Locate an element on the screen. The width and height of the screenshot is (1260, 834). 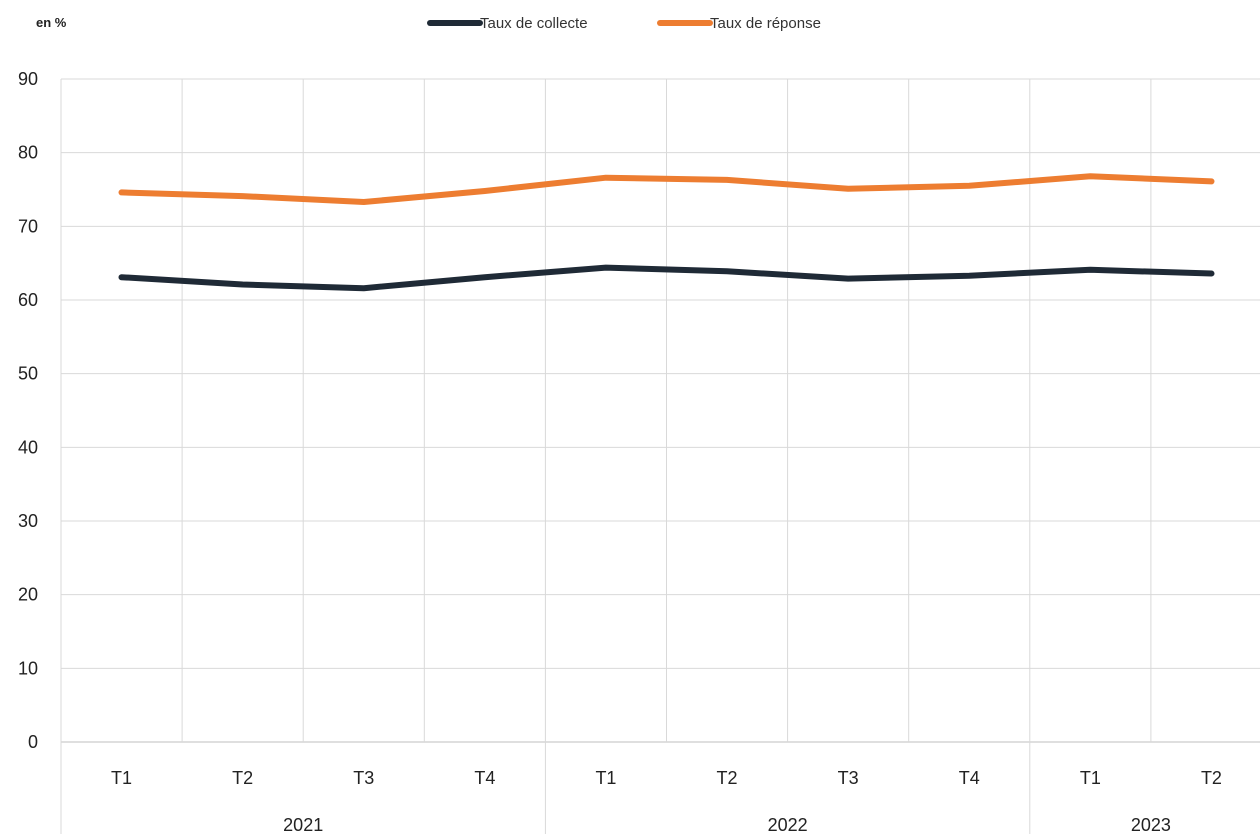
y-tick-label: 60 is located at coordinates (28, 300).